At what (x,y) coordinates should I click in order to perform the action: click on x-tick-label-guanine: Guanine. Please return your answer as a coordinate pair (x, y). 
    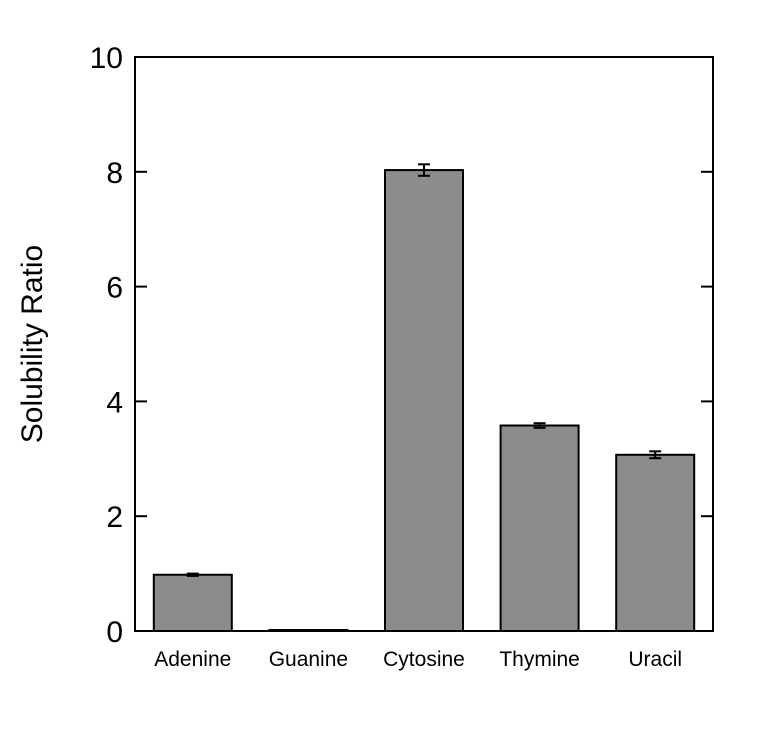
    Looking at the image, I should click on (308, 659).